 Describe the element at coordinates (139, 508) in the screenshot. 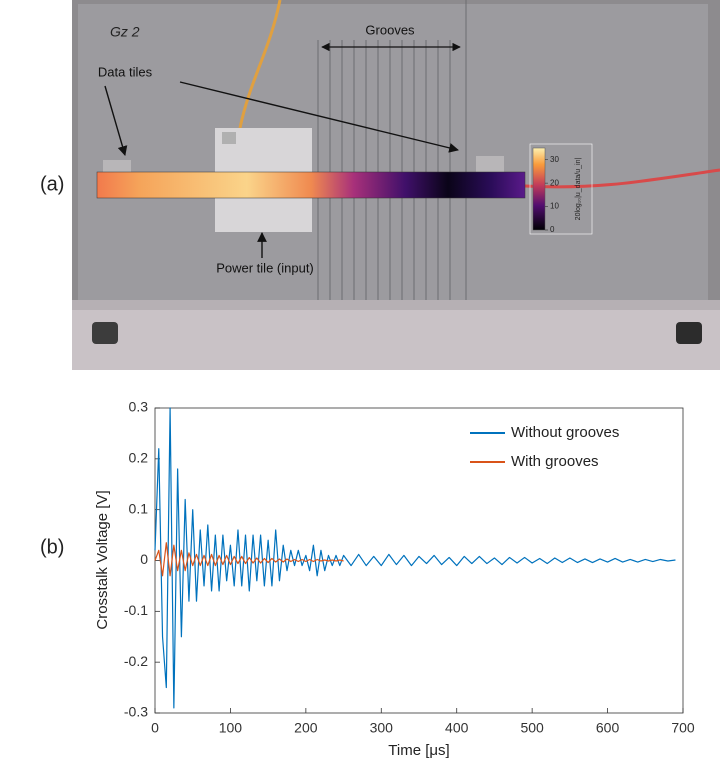

I see `y-tick-label: 0.1` at that location.